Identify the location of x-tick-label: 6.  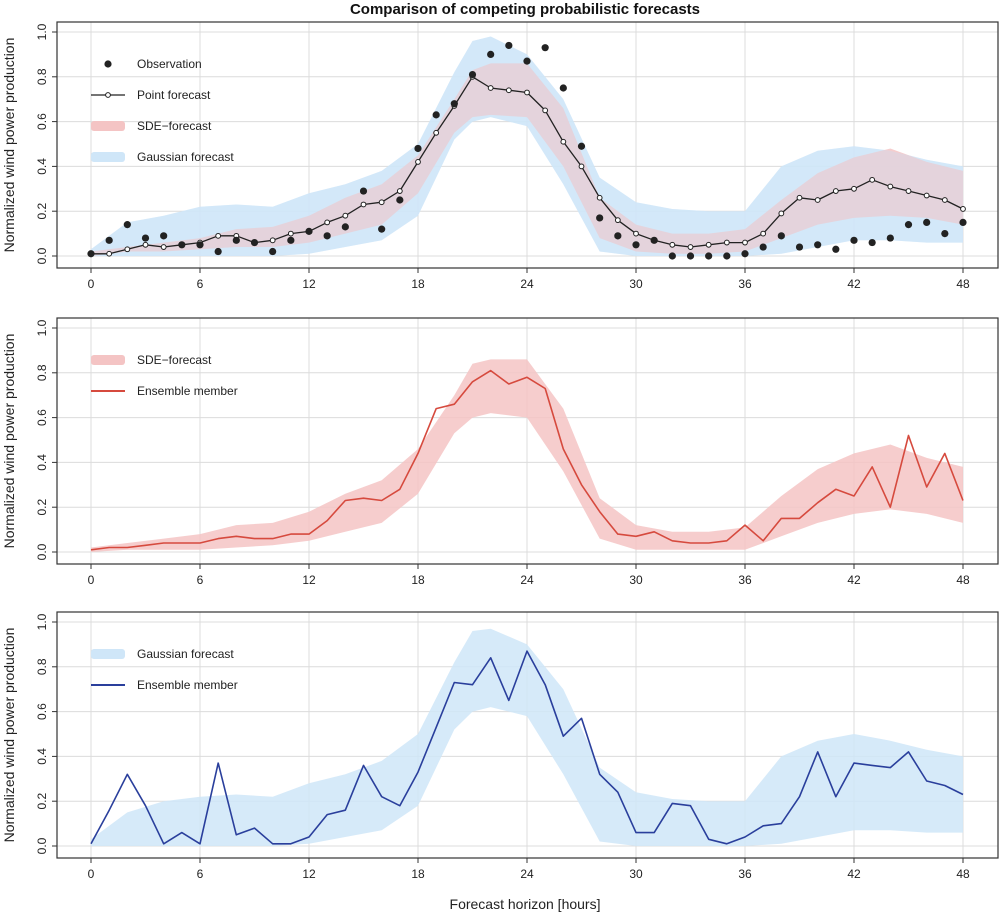
(200, 284).